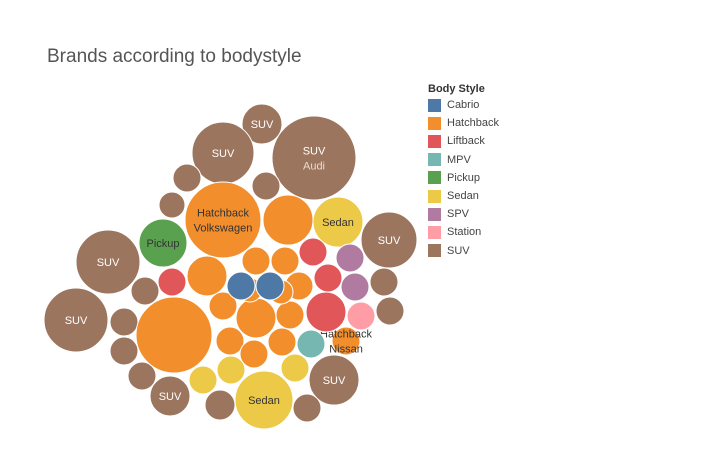 The width and height of the screenshot is (720, 468). Describe the element at coordinates (483, 251) in the screenshot. I see `legend-item: SUV` at that location.